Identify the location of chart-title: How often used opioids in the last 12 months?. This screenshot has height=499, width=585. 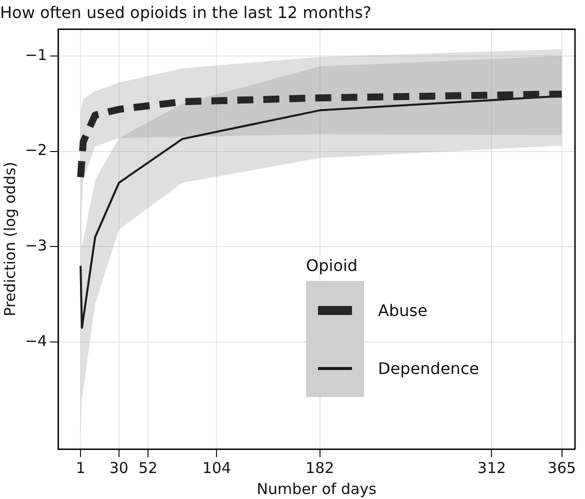
(186, 12).